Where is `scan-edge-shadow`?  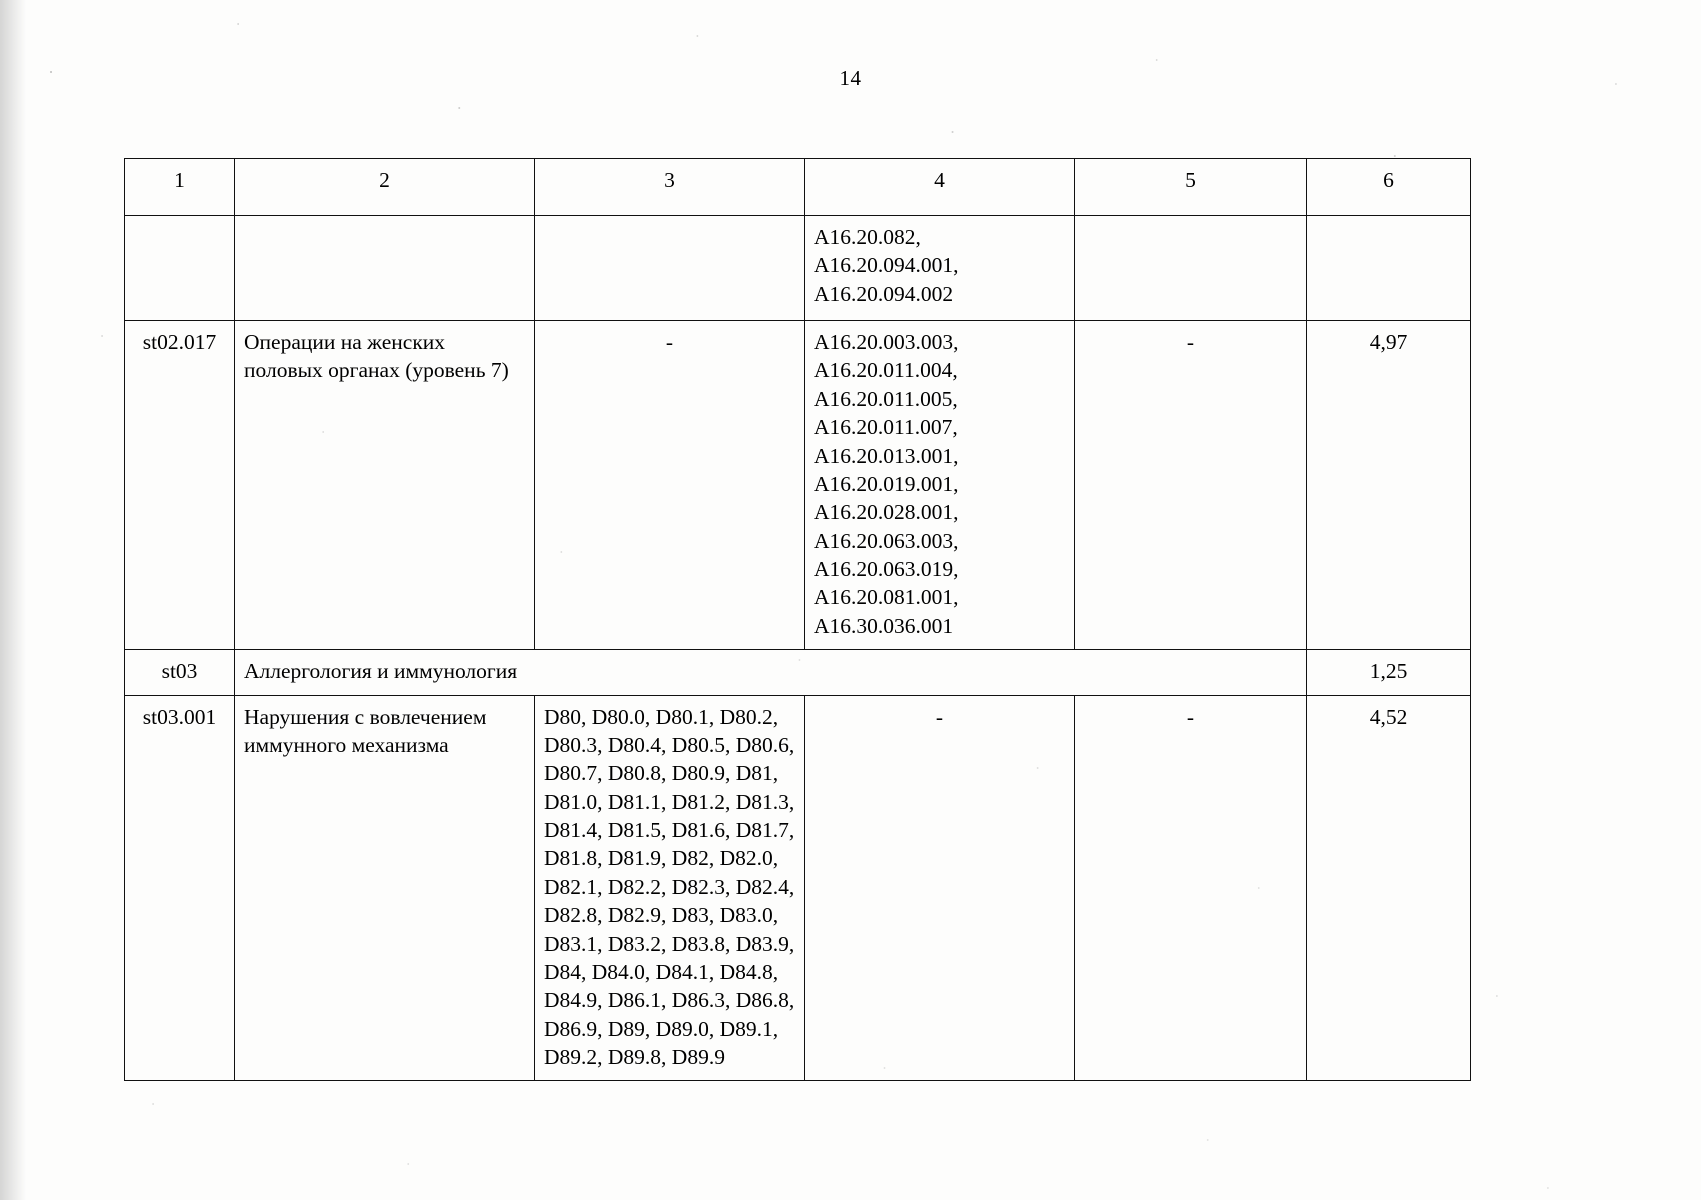 scan-edge-shadow is located at coordinates (13, 600).